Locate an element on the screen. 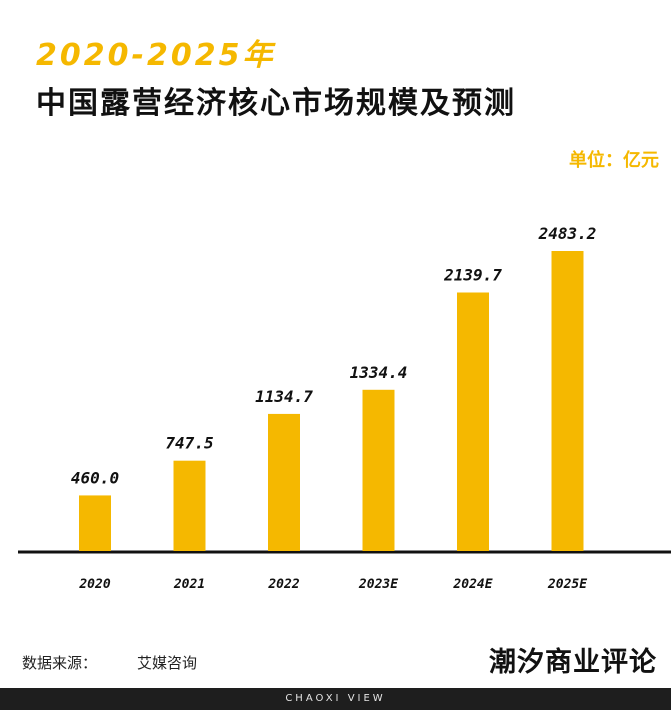 This screenshot has width=671, height=710. bar-2023E is located at coordinates (378, 470).